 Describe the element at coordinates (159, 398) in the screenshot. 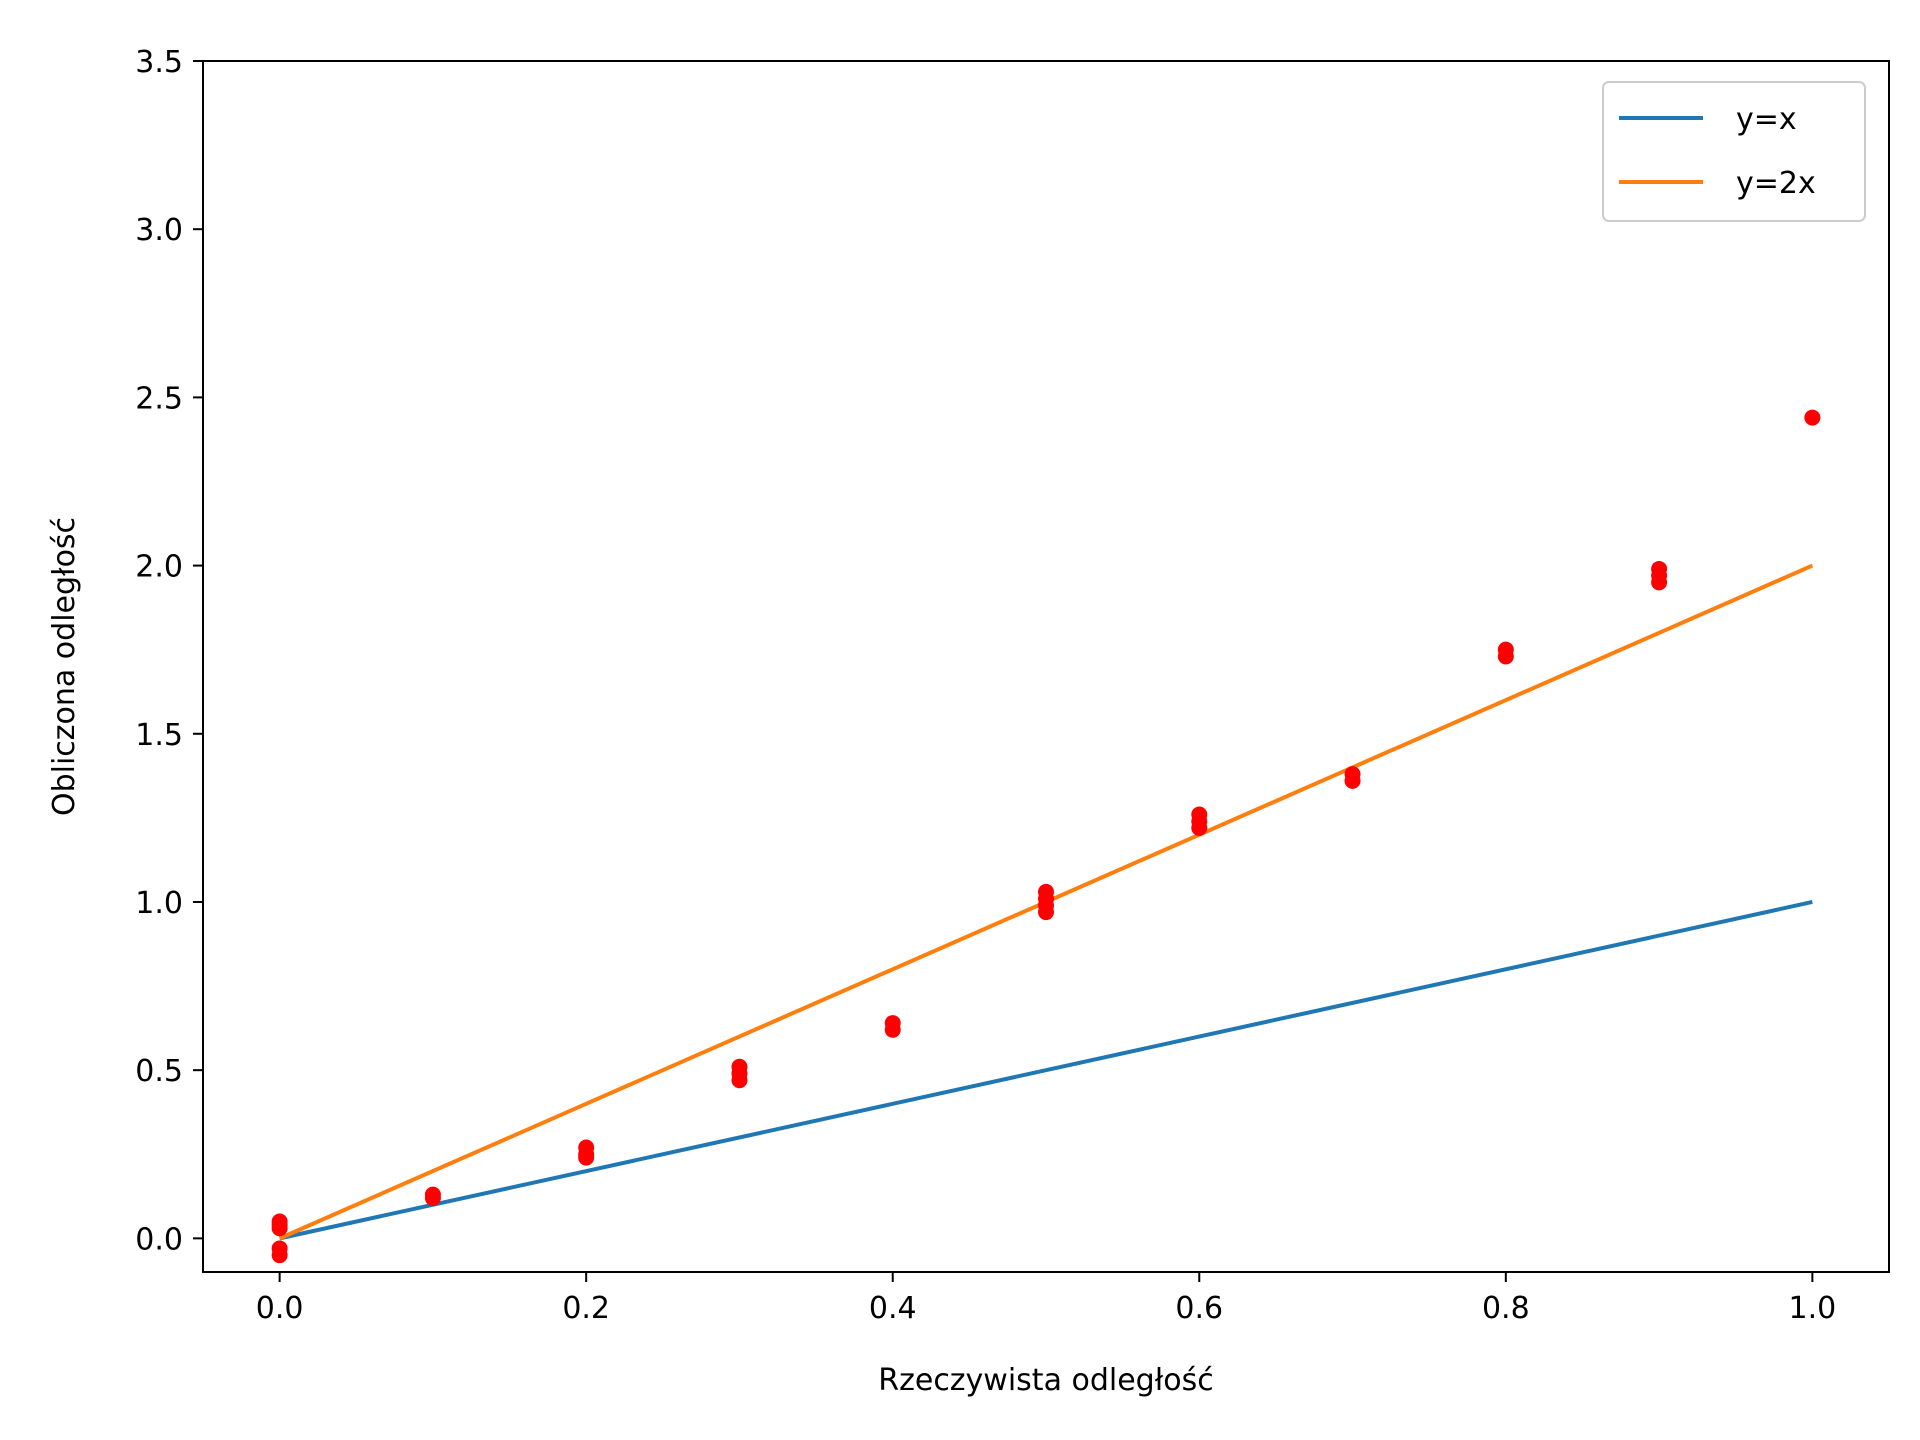

I see `y-tick-label: 2.5` at that location.